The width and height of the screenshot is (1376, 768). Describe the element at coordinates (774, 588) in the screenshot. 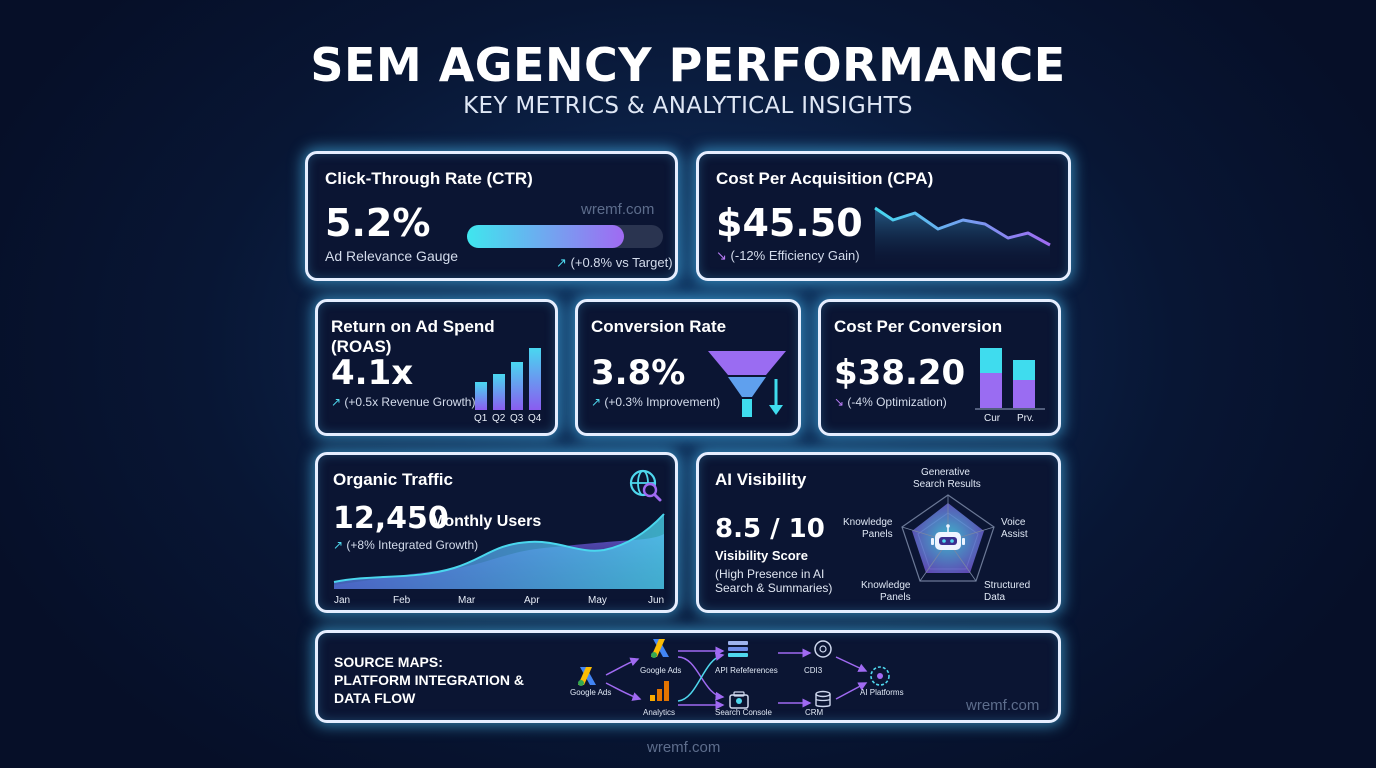

I see `ai-visibility-note-2: Search & Summaries)` at that location.